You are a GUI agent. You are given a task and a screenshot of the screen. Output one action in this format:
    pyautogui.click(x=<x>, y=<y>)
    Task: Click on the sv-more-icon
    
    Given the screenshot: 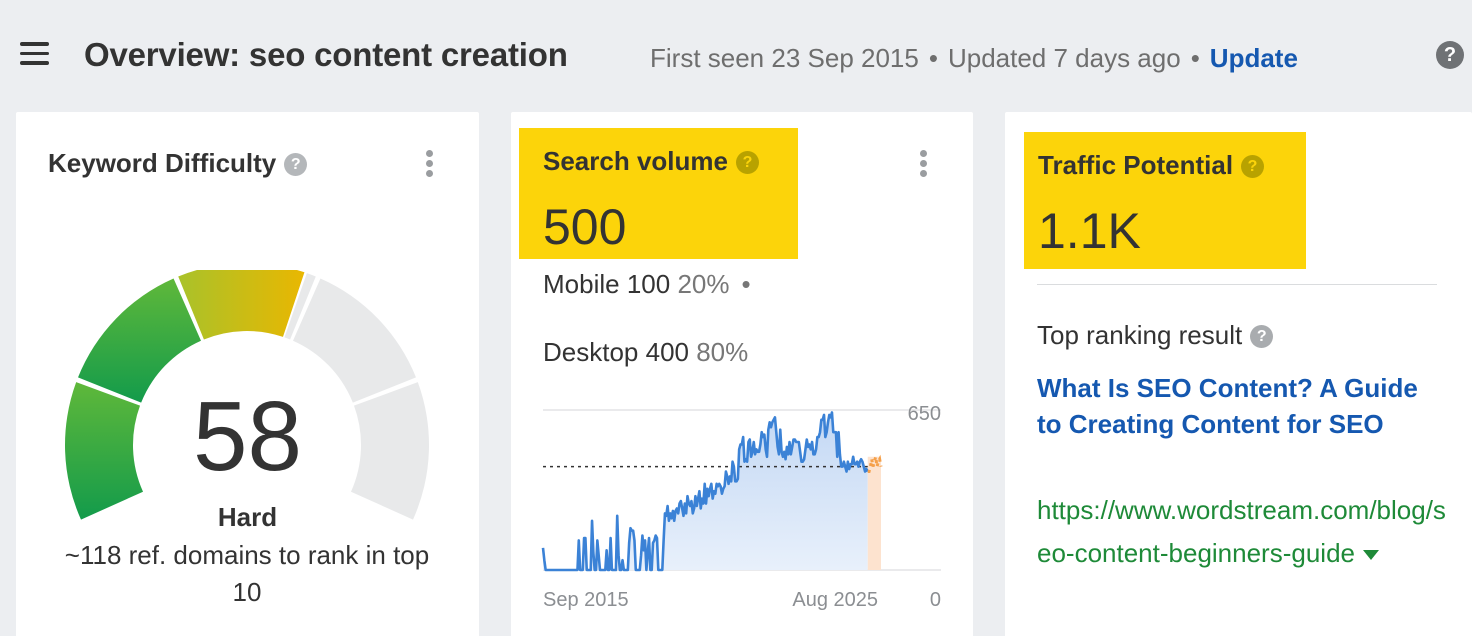 What is the action you would take?
    pyautogui.click(x=923, y=165)
    